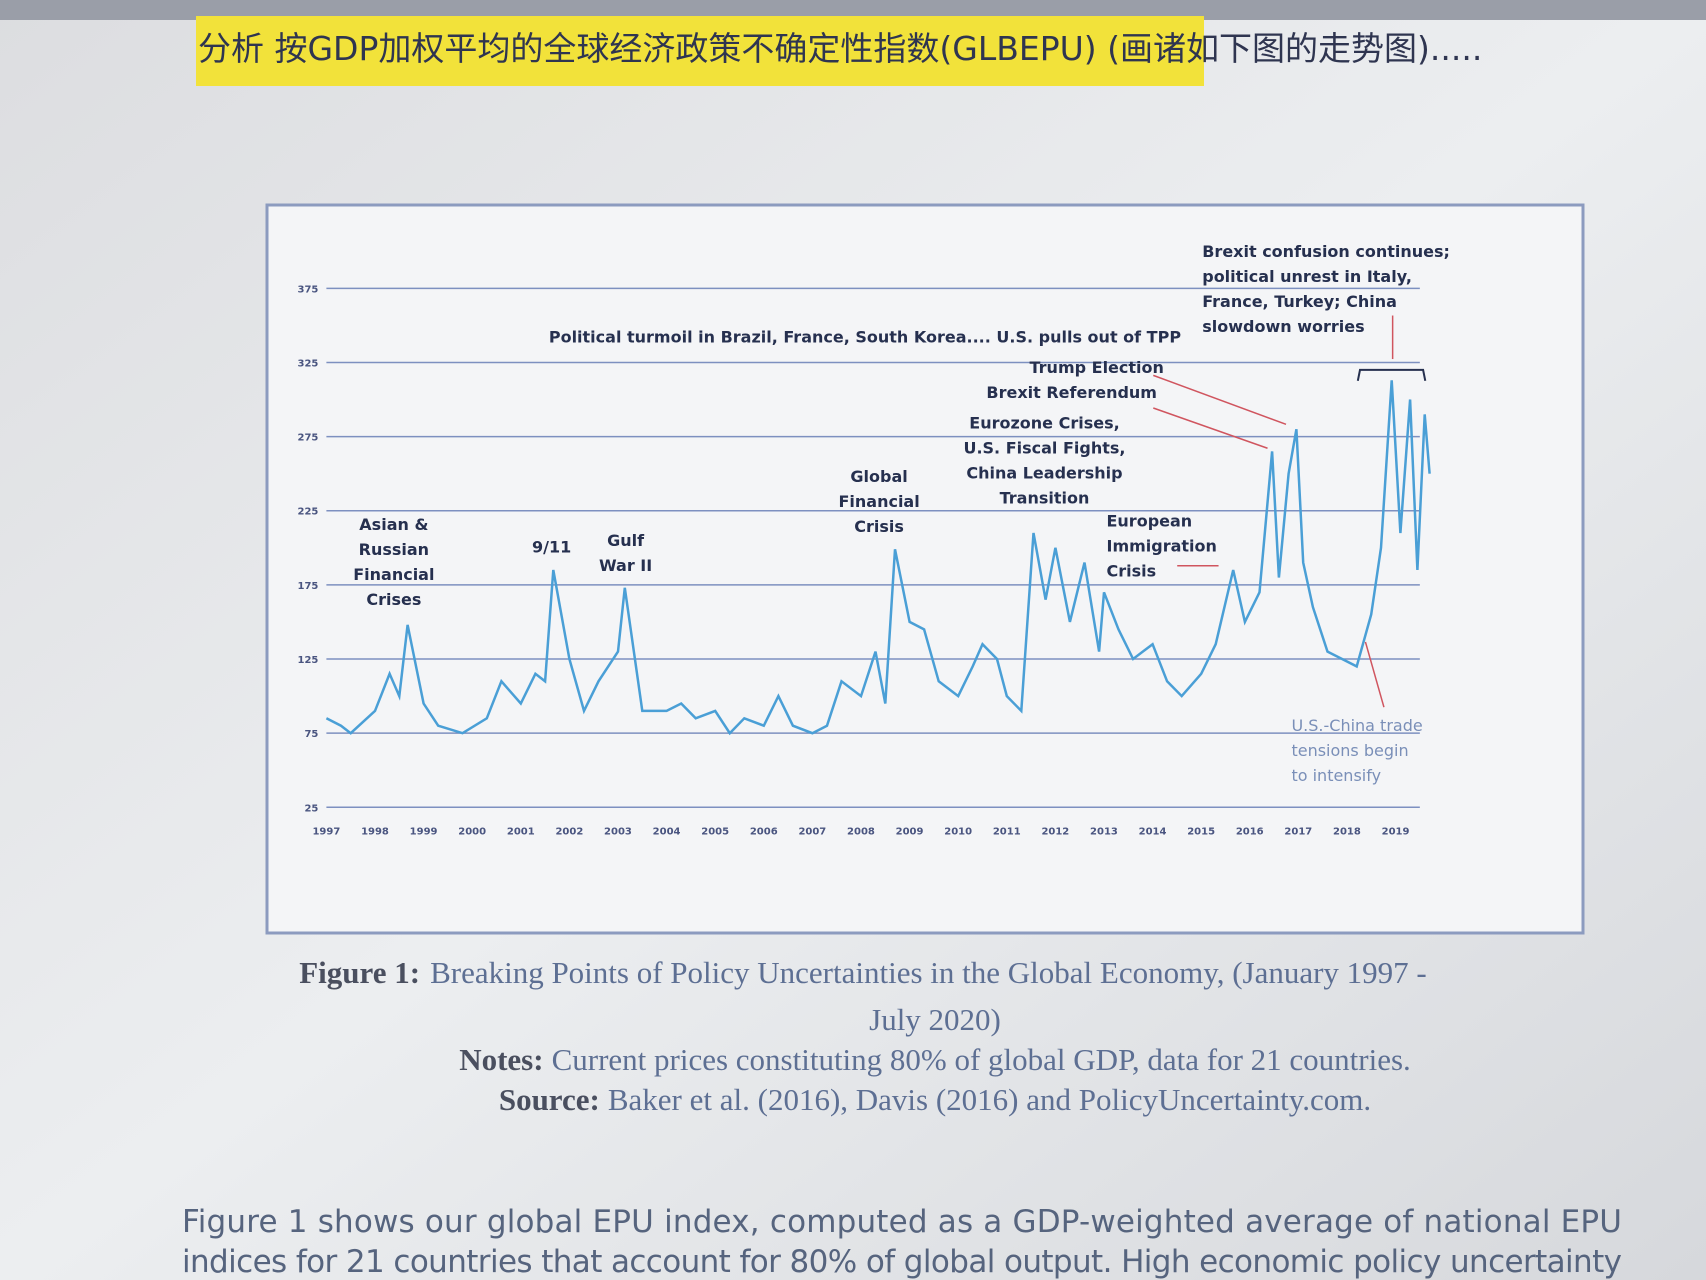 This screenshot has height=1280, width=1706. What do you see at coordinates (715, 831) in the screenshot?
I see `x-tick-label: 2005` at bounding box center [715, 831].